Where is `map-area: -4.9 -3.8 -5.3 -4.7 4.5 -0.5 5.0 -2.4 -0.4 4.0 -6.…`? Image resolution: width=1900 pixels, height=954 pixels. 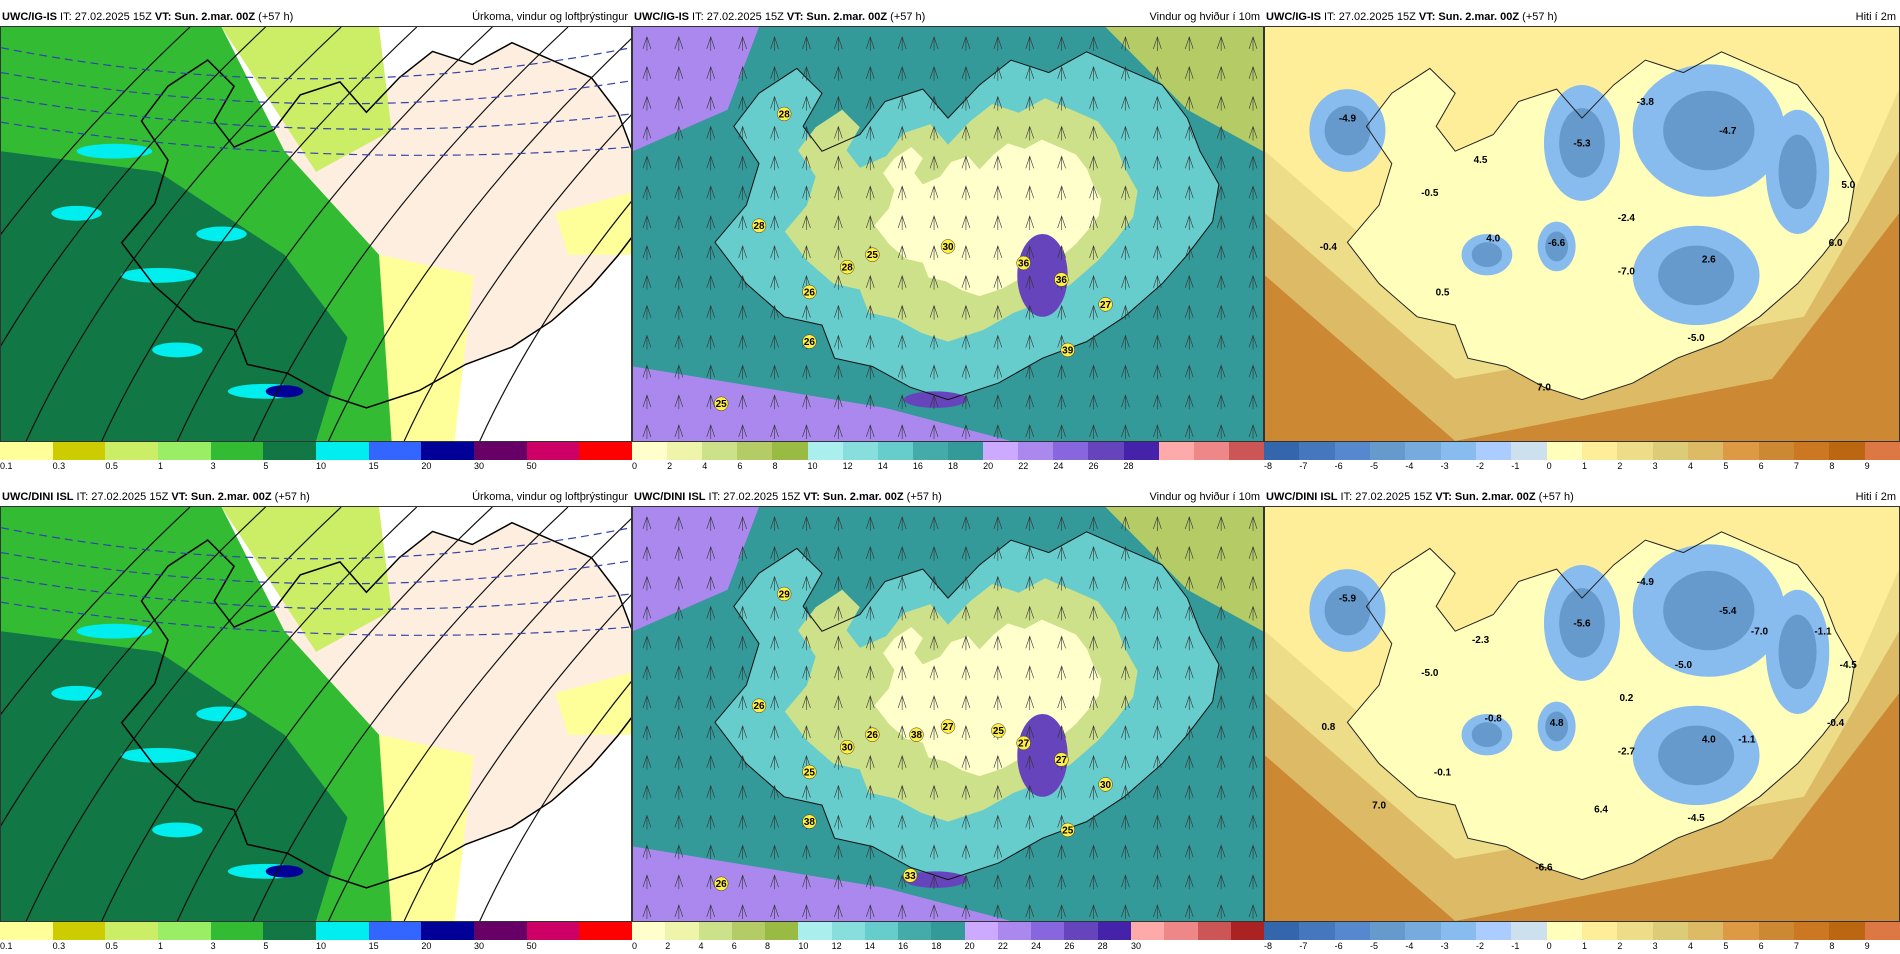
map-area: -4.9 -3.8 -5.3 -4.7 4.5 -0.5 5.0 -2.4 -0.4 4.0 -6.… is located at coordinates (1582, 234).